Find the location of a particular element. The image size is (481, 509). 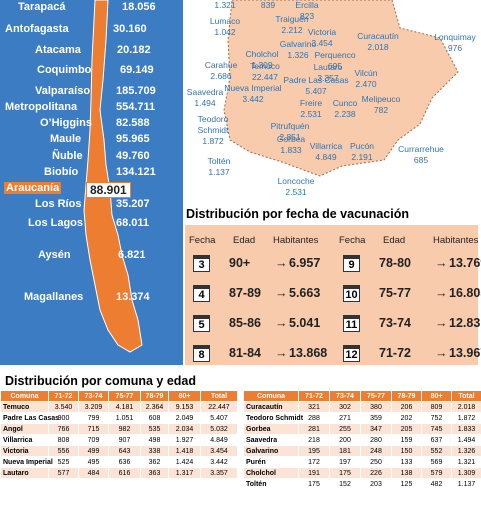

table-cell: 1.051 is located at coordinates (124, 418).